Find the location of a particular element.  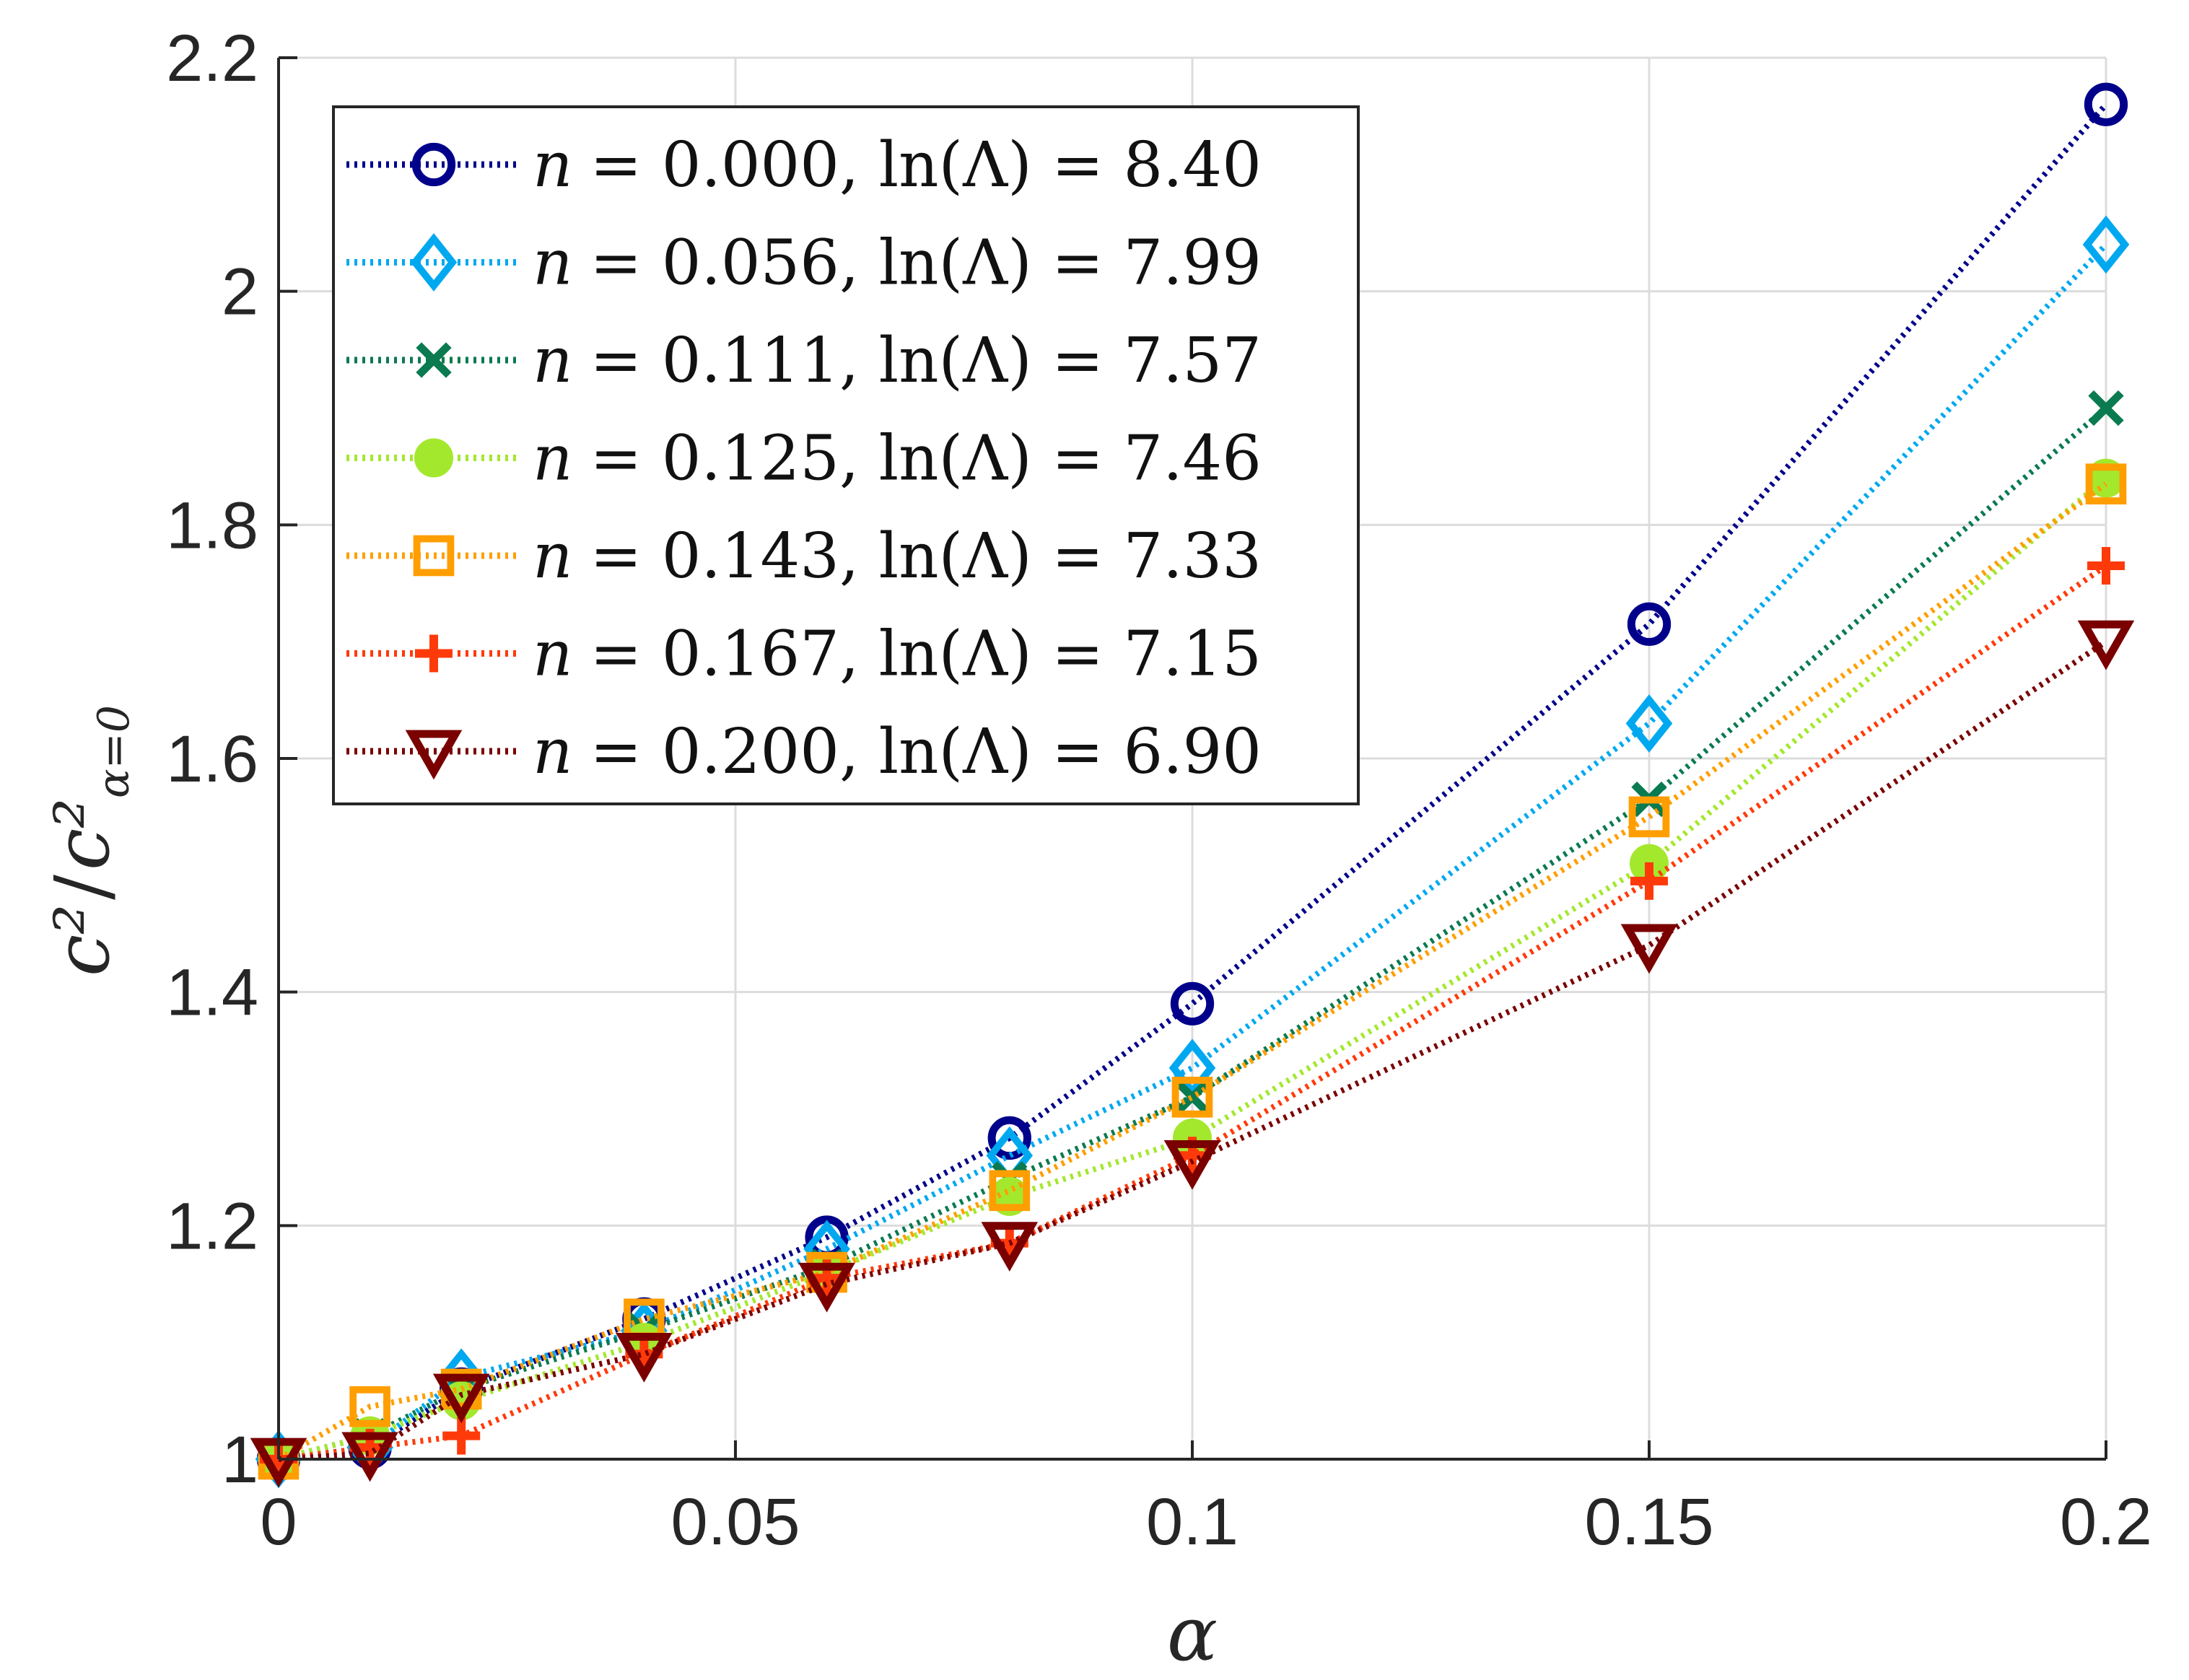

y-tick-label: 2.2 is located at coordinates (212, 58).